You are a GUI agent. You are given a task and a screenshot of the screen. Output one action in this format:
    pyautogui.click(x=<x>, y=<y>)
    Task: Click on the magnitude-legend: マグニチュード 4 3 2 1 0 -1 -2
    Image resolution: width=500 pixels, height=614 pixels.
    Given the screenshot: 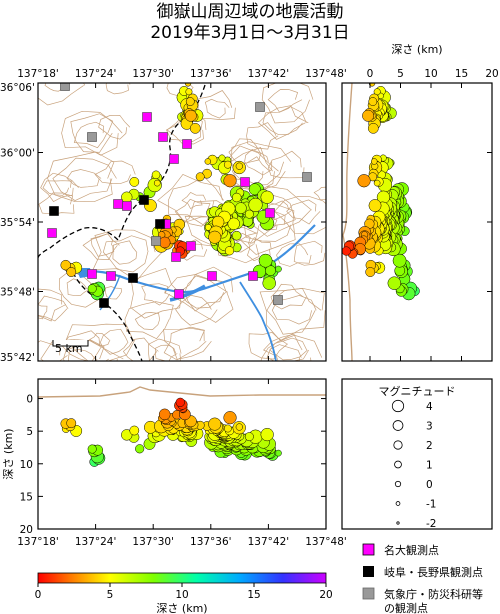 What is the action you would take?
    pyautogui.click(x=417, y=454)
    